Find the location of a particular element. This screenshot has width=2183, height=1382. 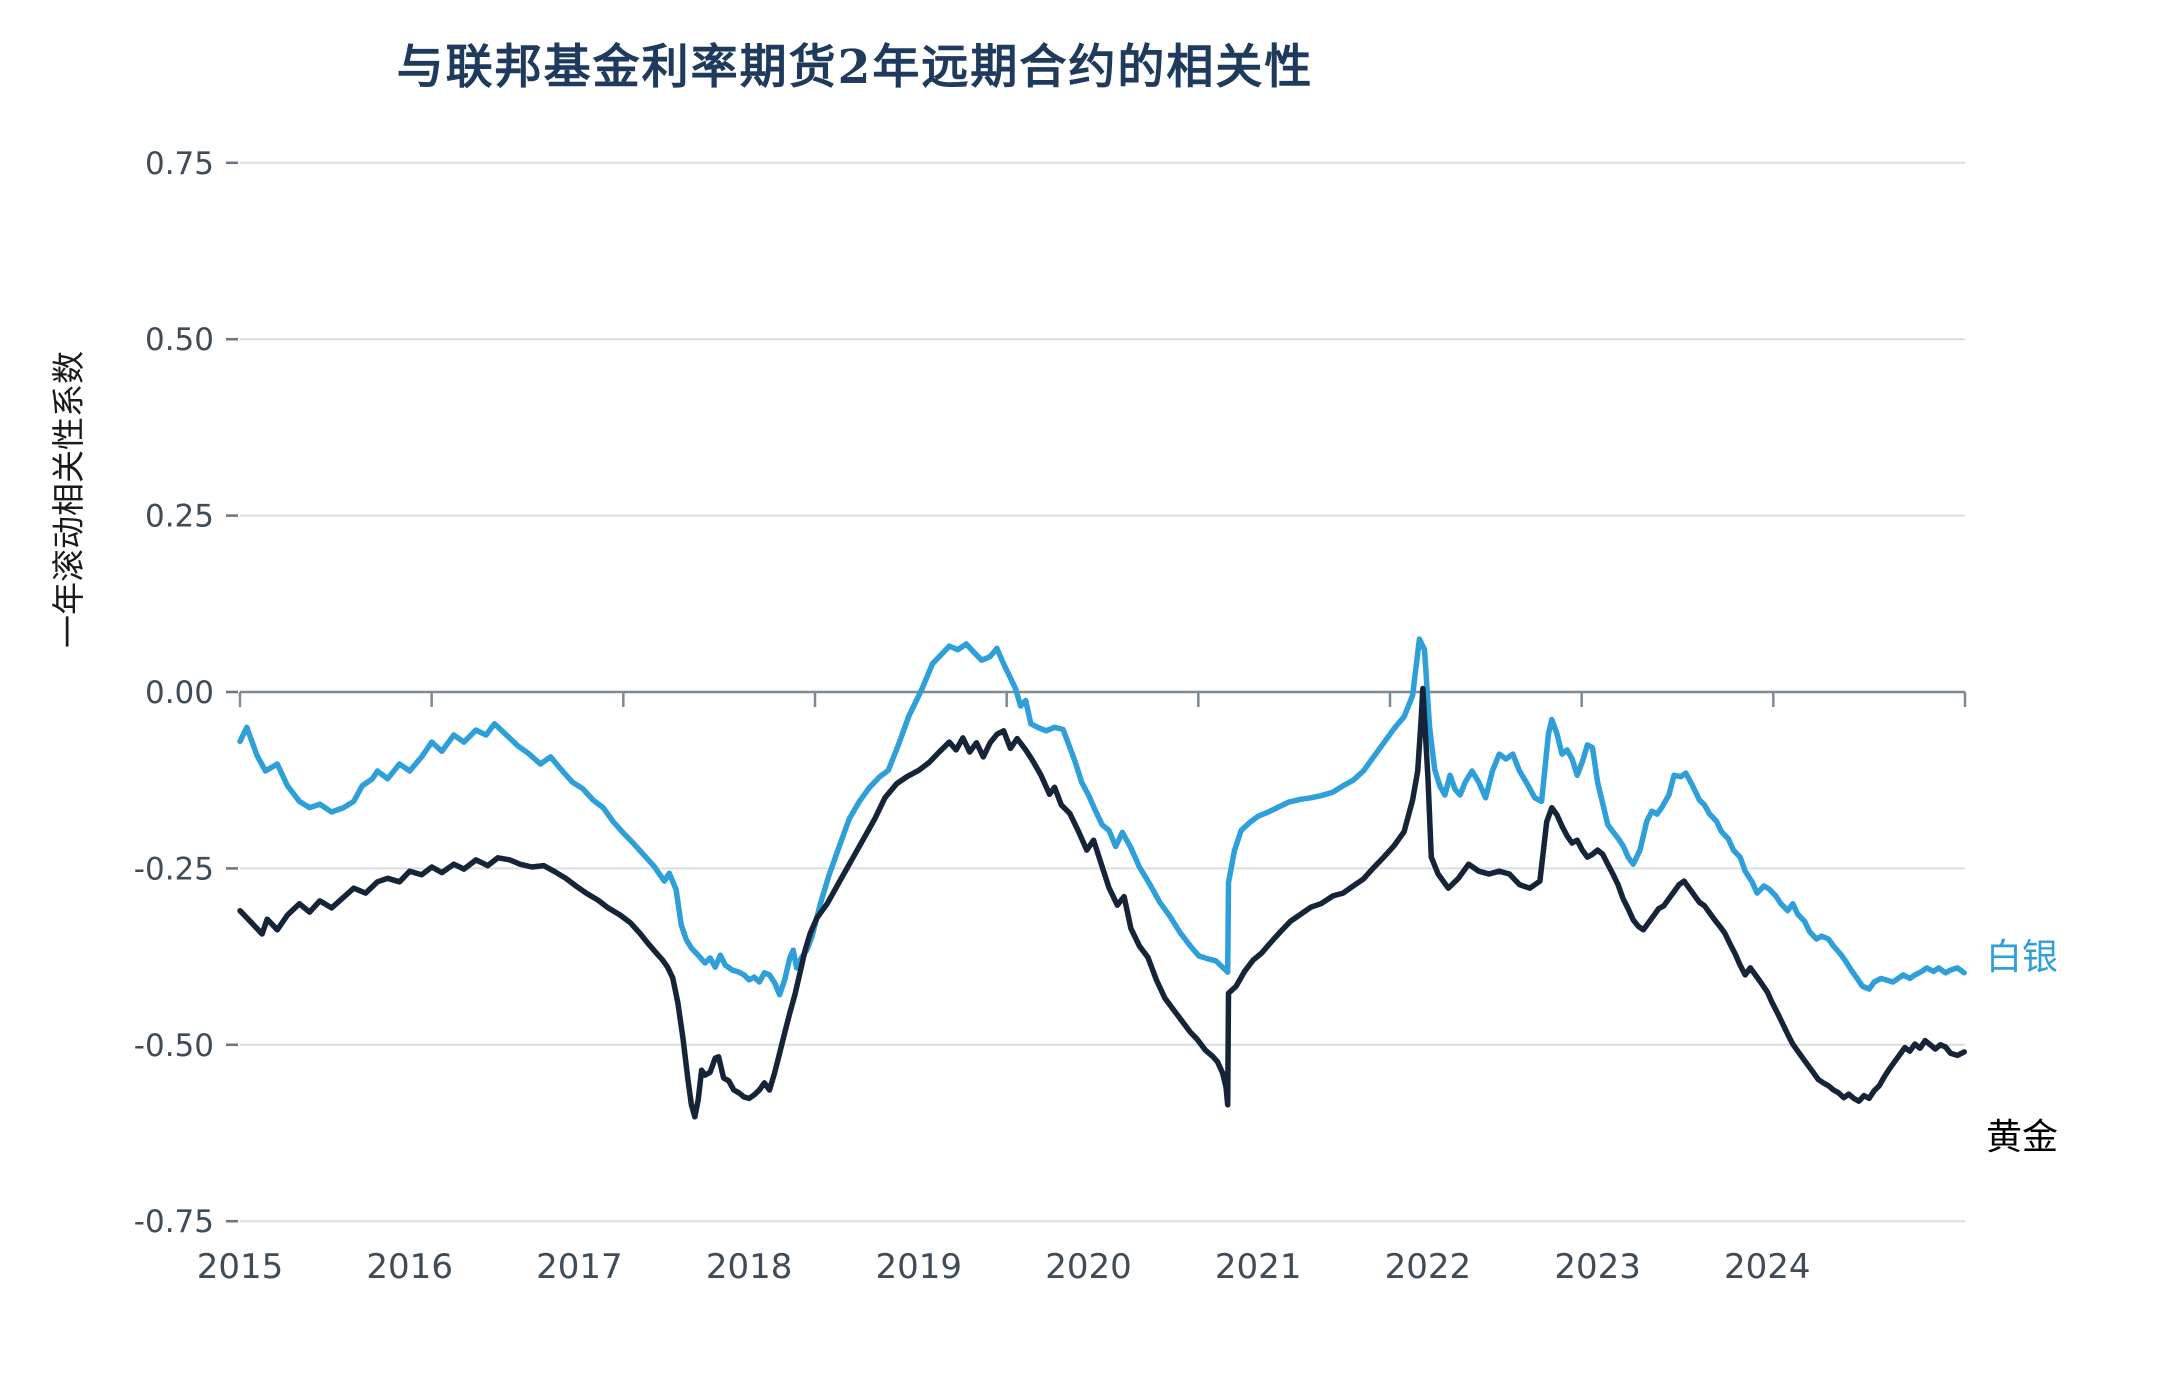

y-axis-tick-labels: 0.75 0.50 0.25 0.00 -0.25 -0.50 -0.75 is located at coordinates (174, 693).